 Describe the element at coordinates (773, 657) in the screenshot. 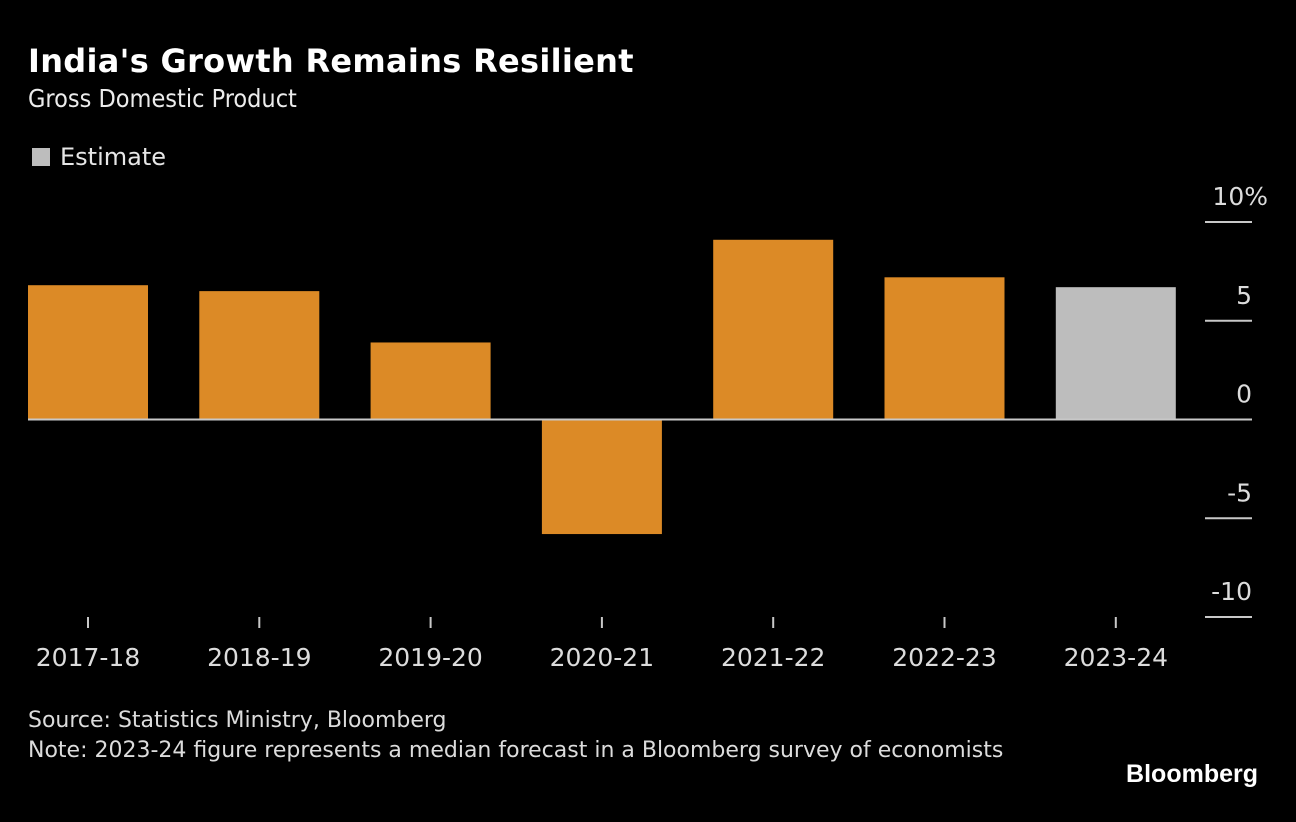

I see `x-tick-label-2021-22: 2021-22` at that location.